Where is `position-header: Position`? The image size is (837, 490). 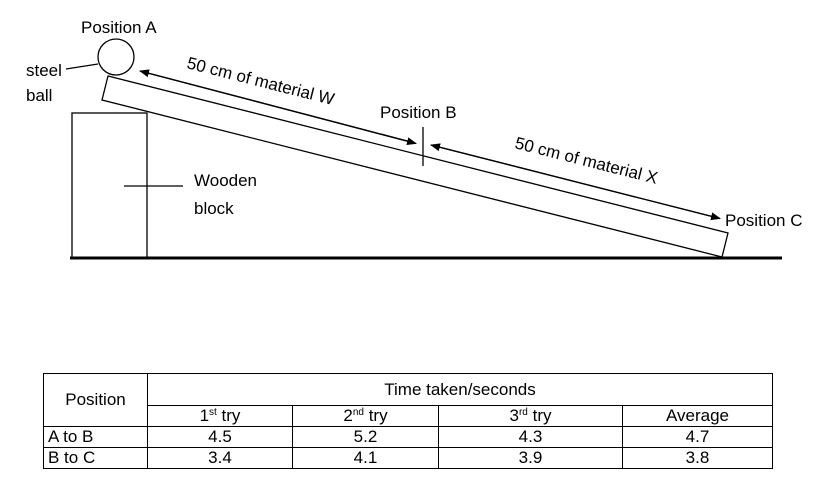
position-header: Position is located at coordinates (95, 400).